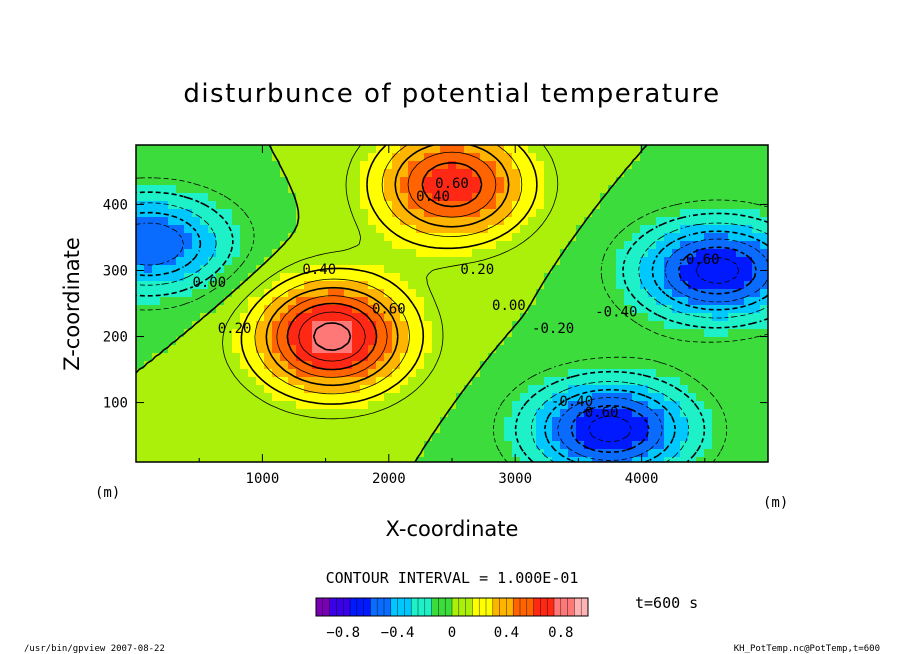 The width and height of the screenshot is (904, 654). What do you see at coordinates (94, 649) in the screenshot?
I see `footer-left: /usr/bin/gpview 2007-08-22` at bounding box center [94, 649].